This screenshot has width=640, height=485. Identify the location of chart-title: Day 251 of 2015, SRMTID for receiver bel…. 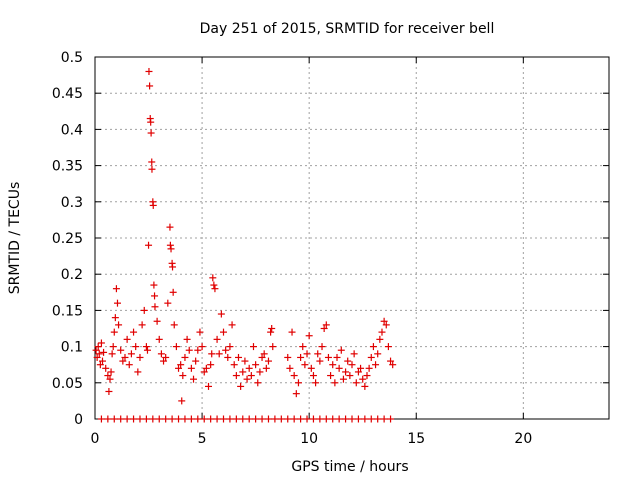
(347, 29).